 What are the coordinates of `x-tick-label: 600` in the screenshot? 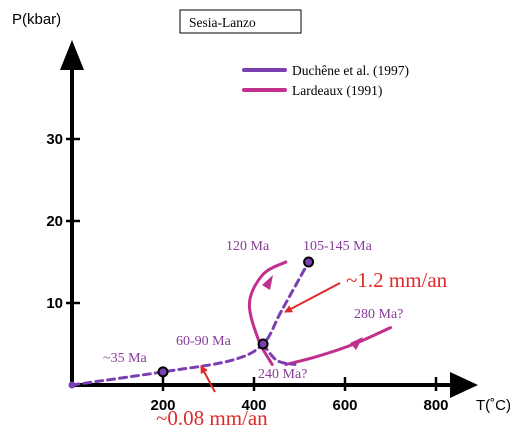 It's located at (344, 405).